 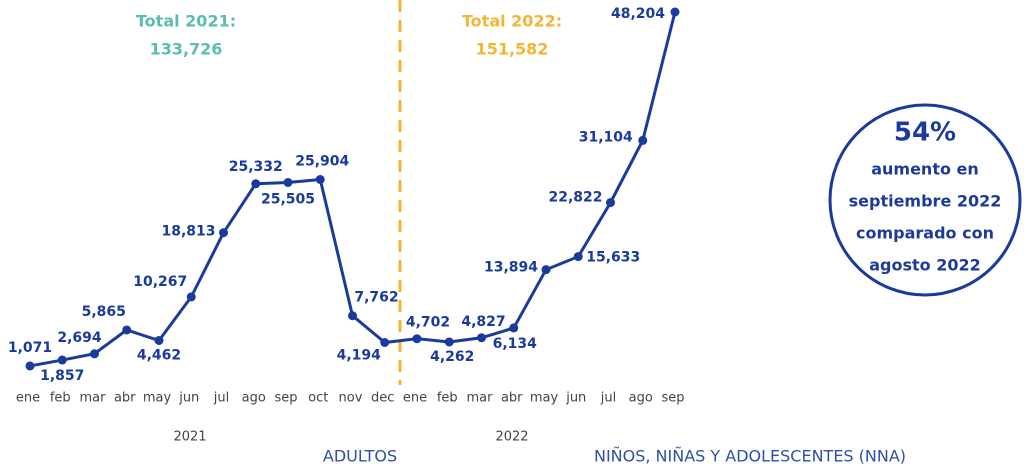 What do you see at coordinates (62, 376) in the screenshot?
I see `value-label: 1,857` at bounding box center [62, 376].